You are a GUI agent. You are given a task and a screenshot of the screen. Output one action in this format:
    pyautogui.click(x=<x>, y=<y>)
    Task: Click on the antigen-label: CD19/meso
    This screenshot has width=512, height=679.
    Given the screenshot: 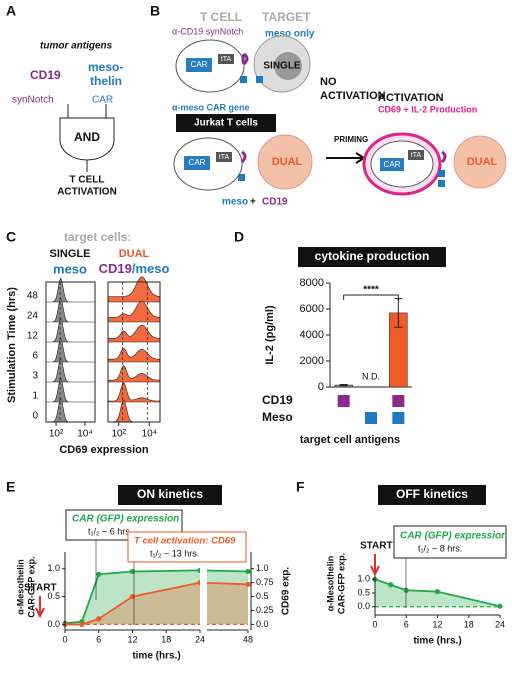 What is the action you would take?
    pyautogui.click(x=134, y=268)
    